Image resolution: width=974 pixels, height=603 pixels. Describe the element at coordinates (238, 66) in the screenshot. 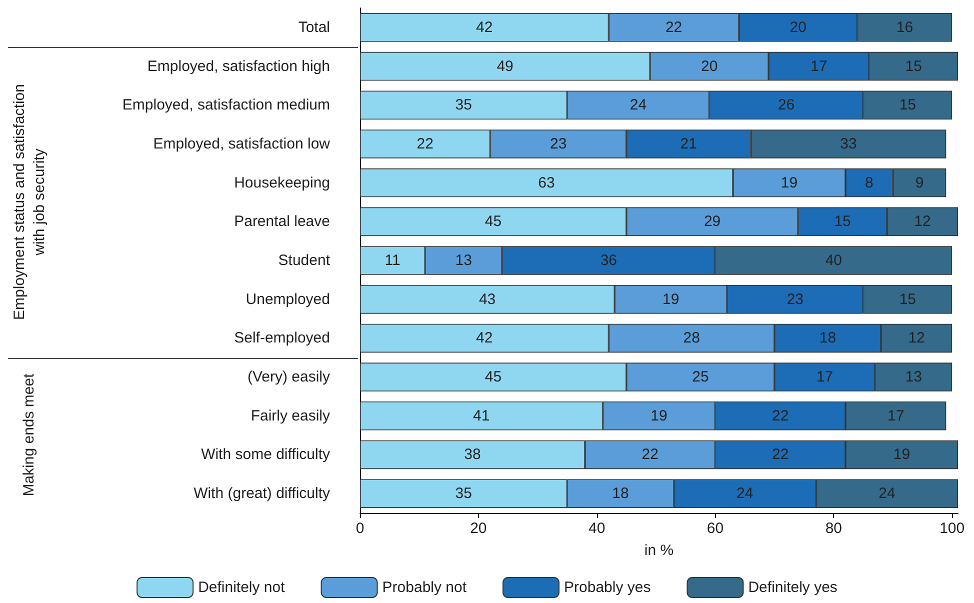

I see `y-tick-label: Employed, satisfaction high` at that location.